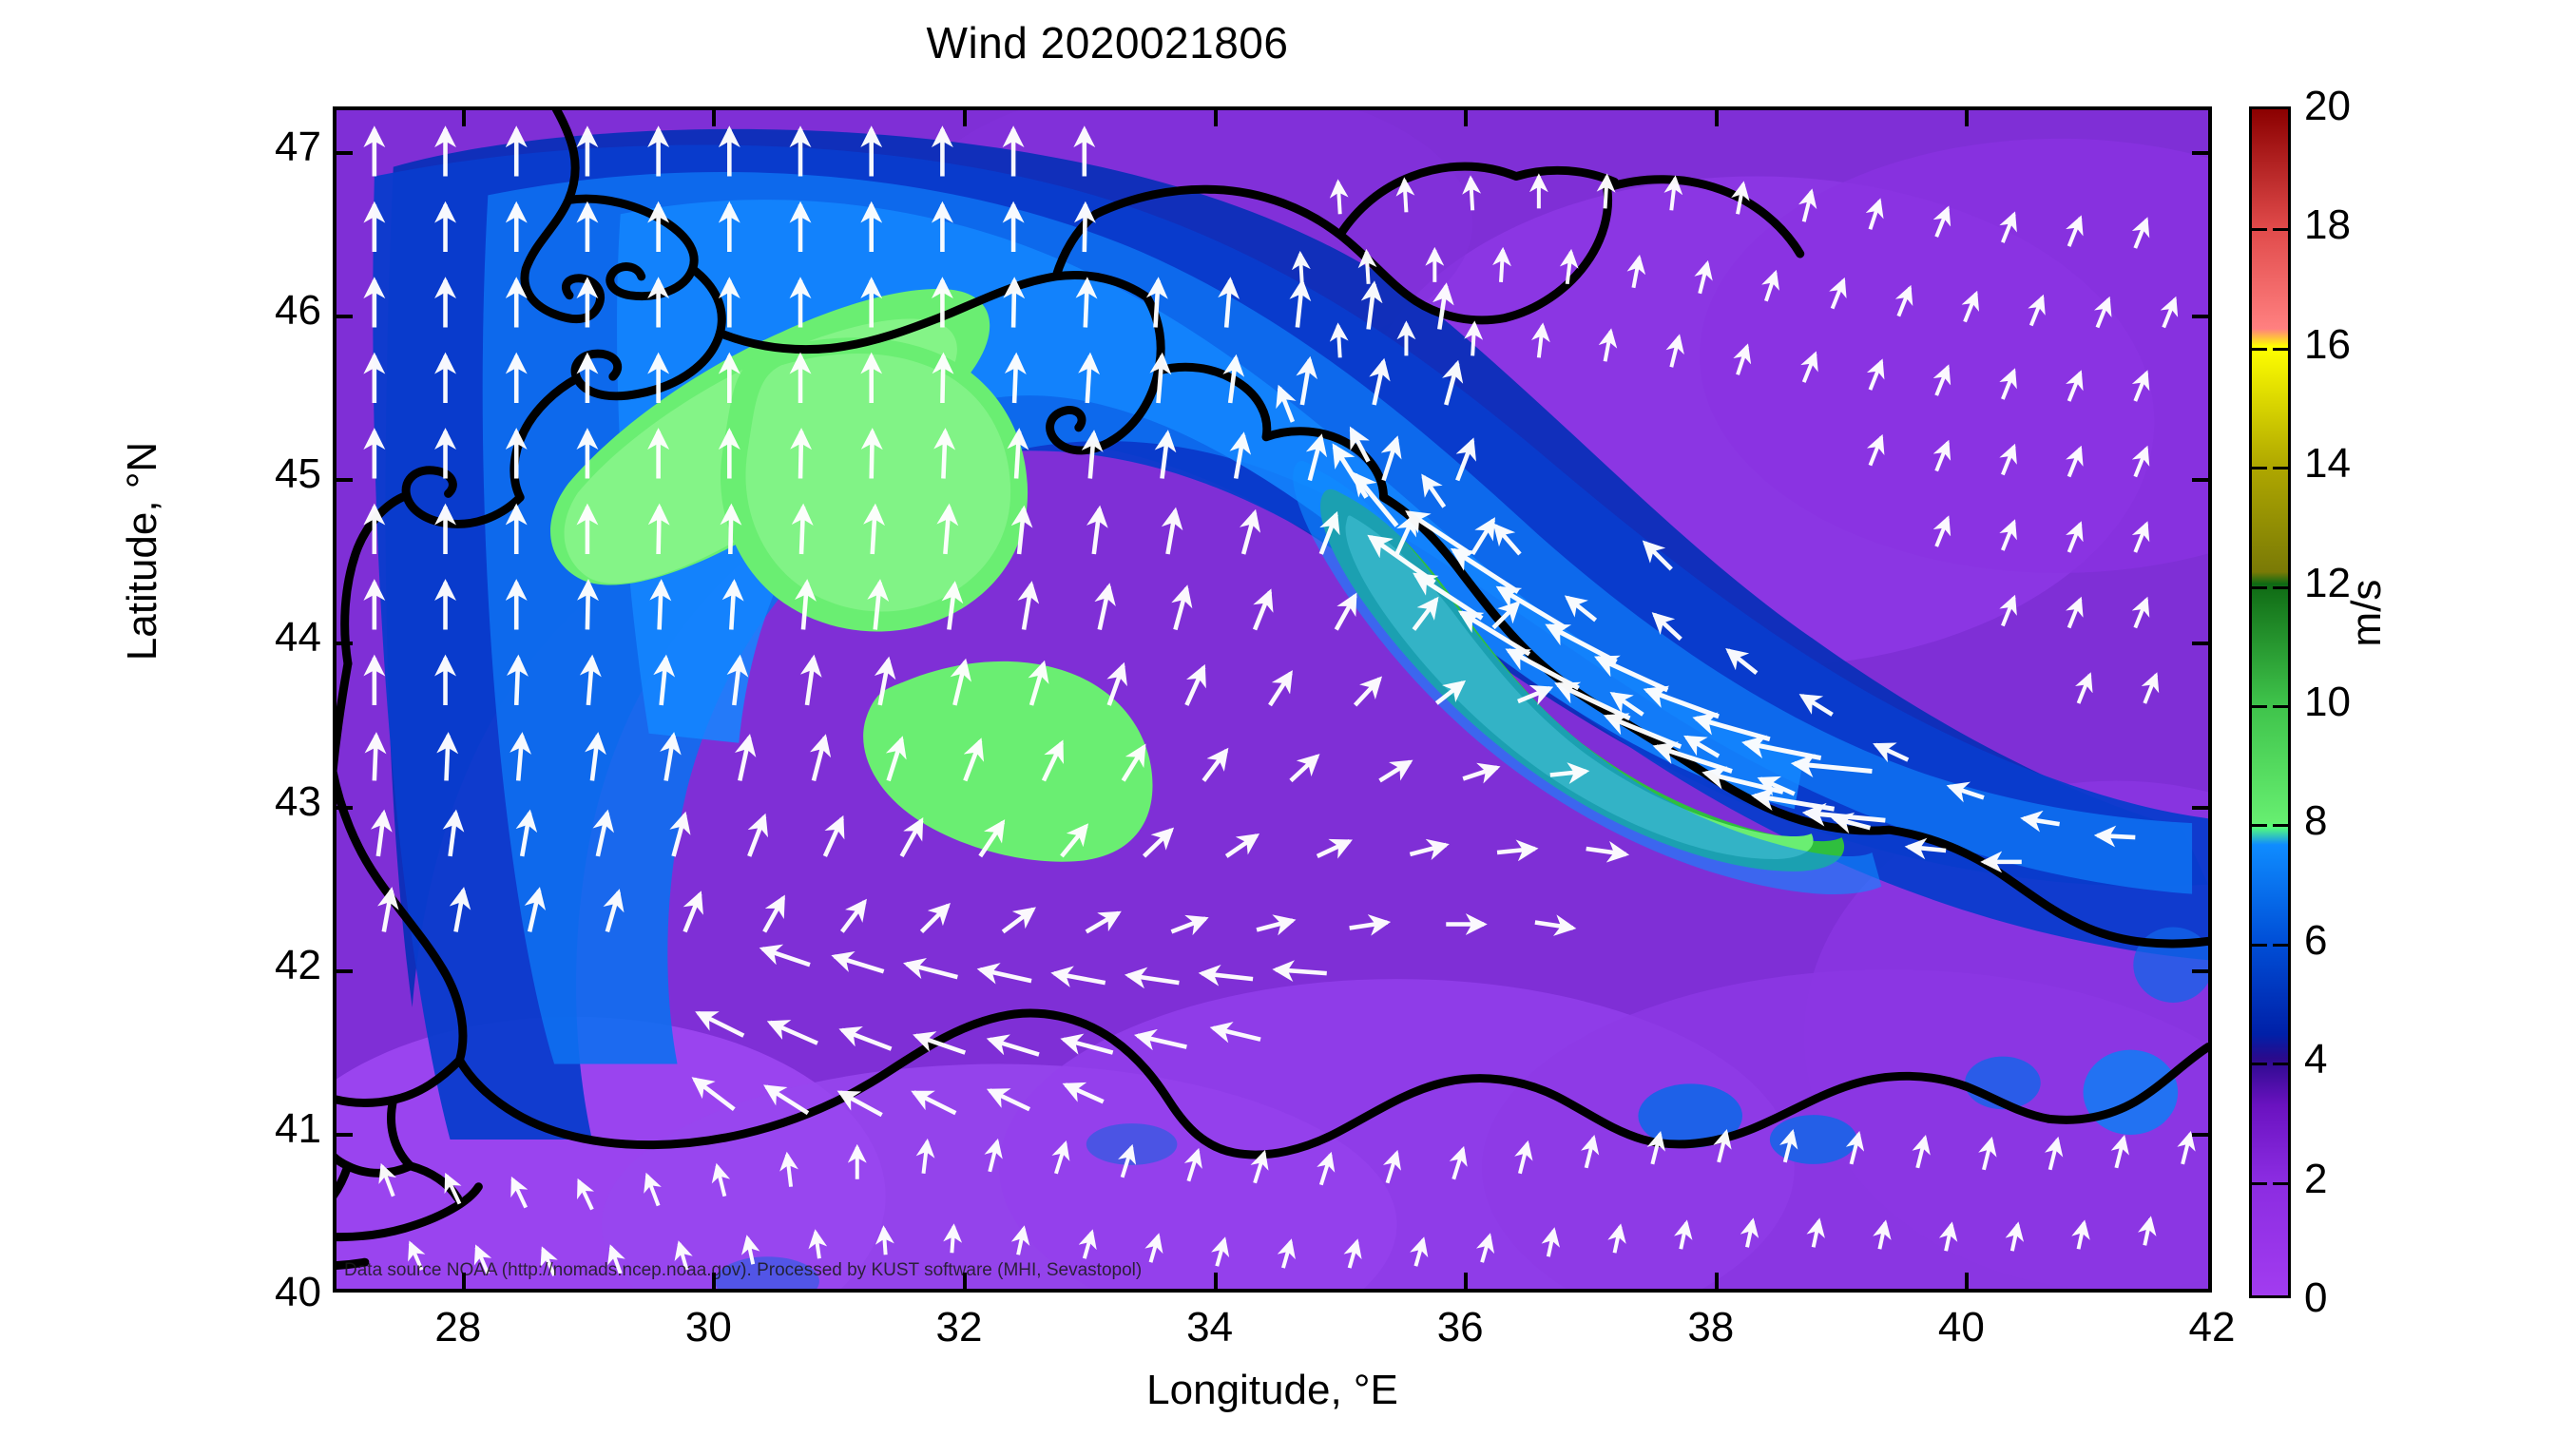 The image size is (2557, 1456). What do you see at coordinates (1272, 1390) in the screenshot?
I see `x-axis-title: Longitude, °E` at bounding box center [1272, 1390].